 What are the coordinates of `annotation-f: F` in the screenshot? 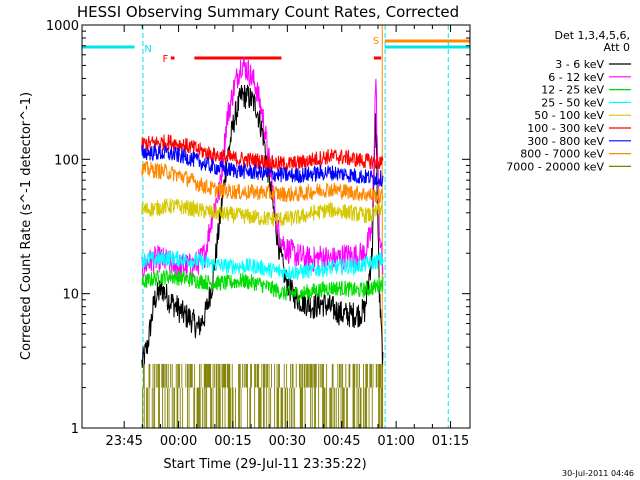 It's located at (166, 59).